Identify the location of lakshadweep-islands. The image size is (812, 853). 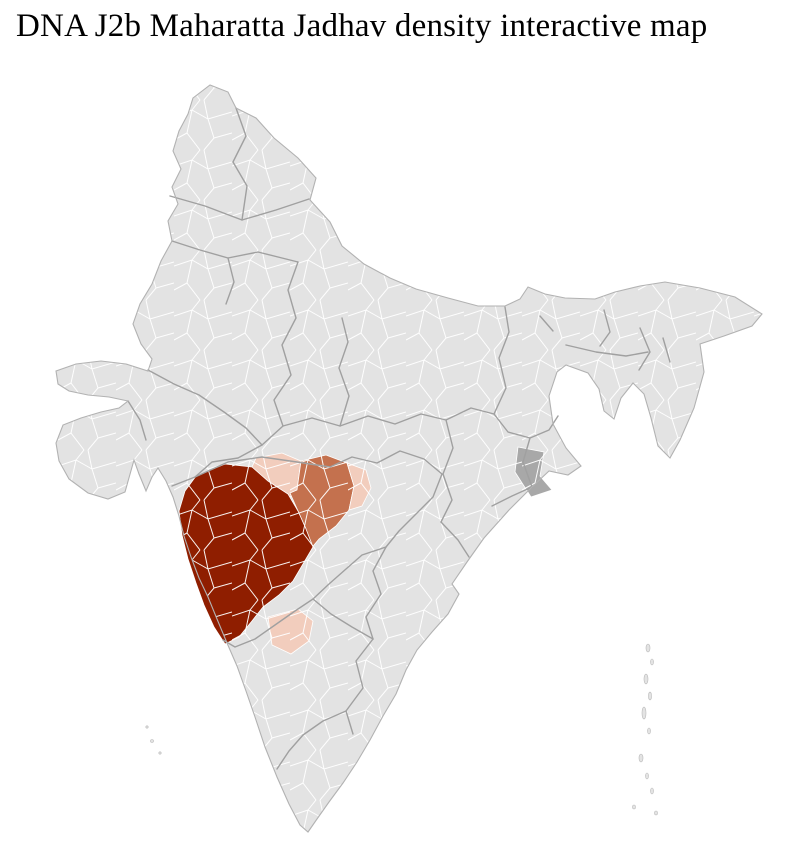
(153, 740).